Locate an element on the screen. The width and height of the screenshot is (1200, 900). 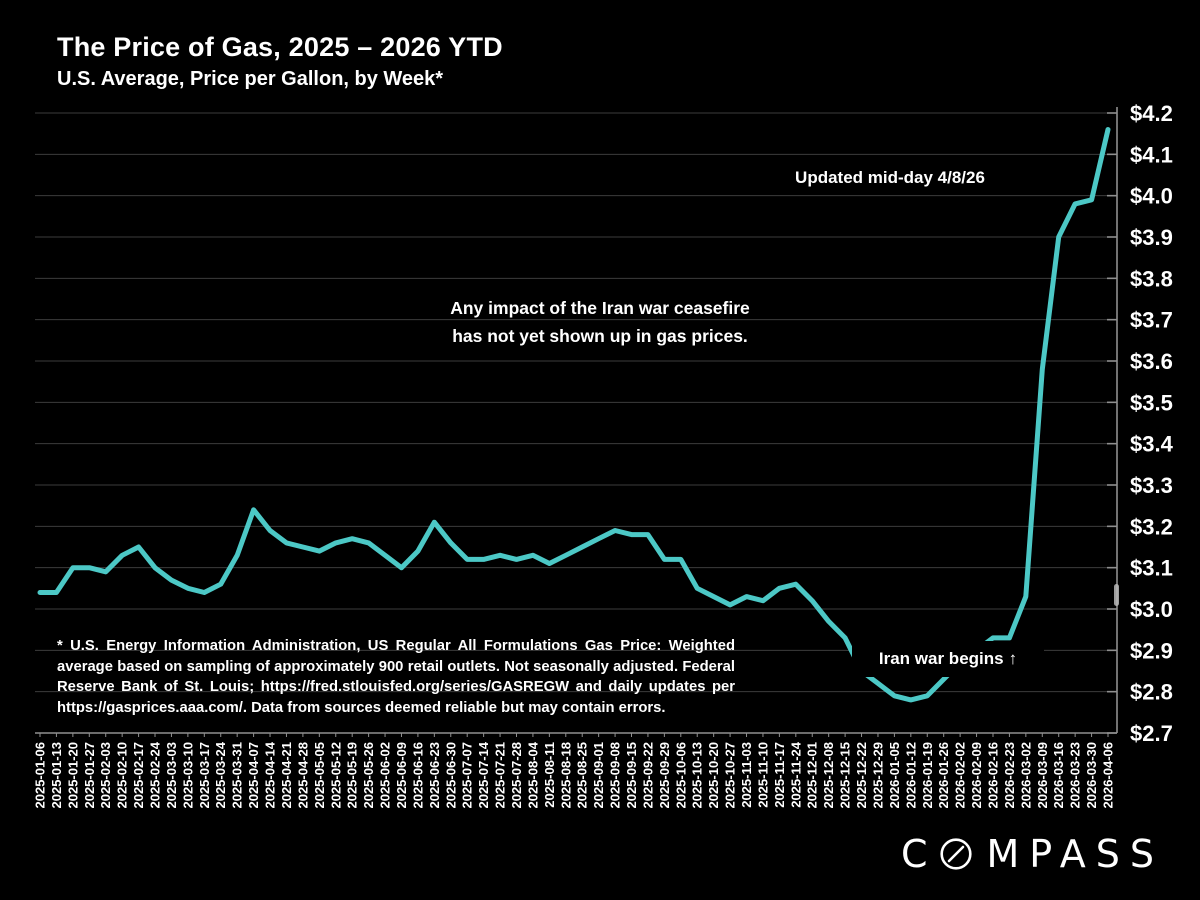
x-tick-label: 2025-01-06 is located at coordinates (40, 775).